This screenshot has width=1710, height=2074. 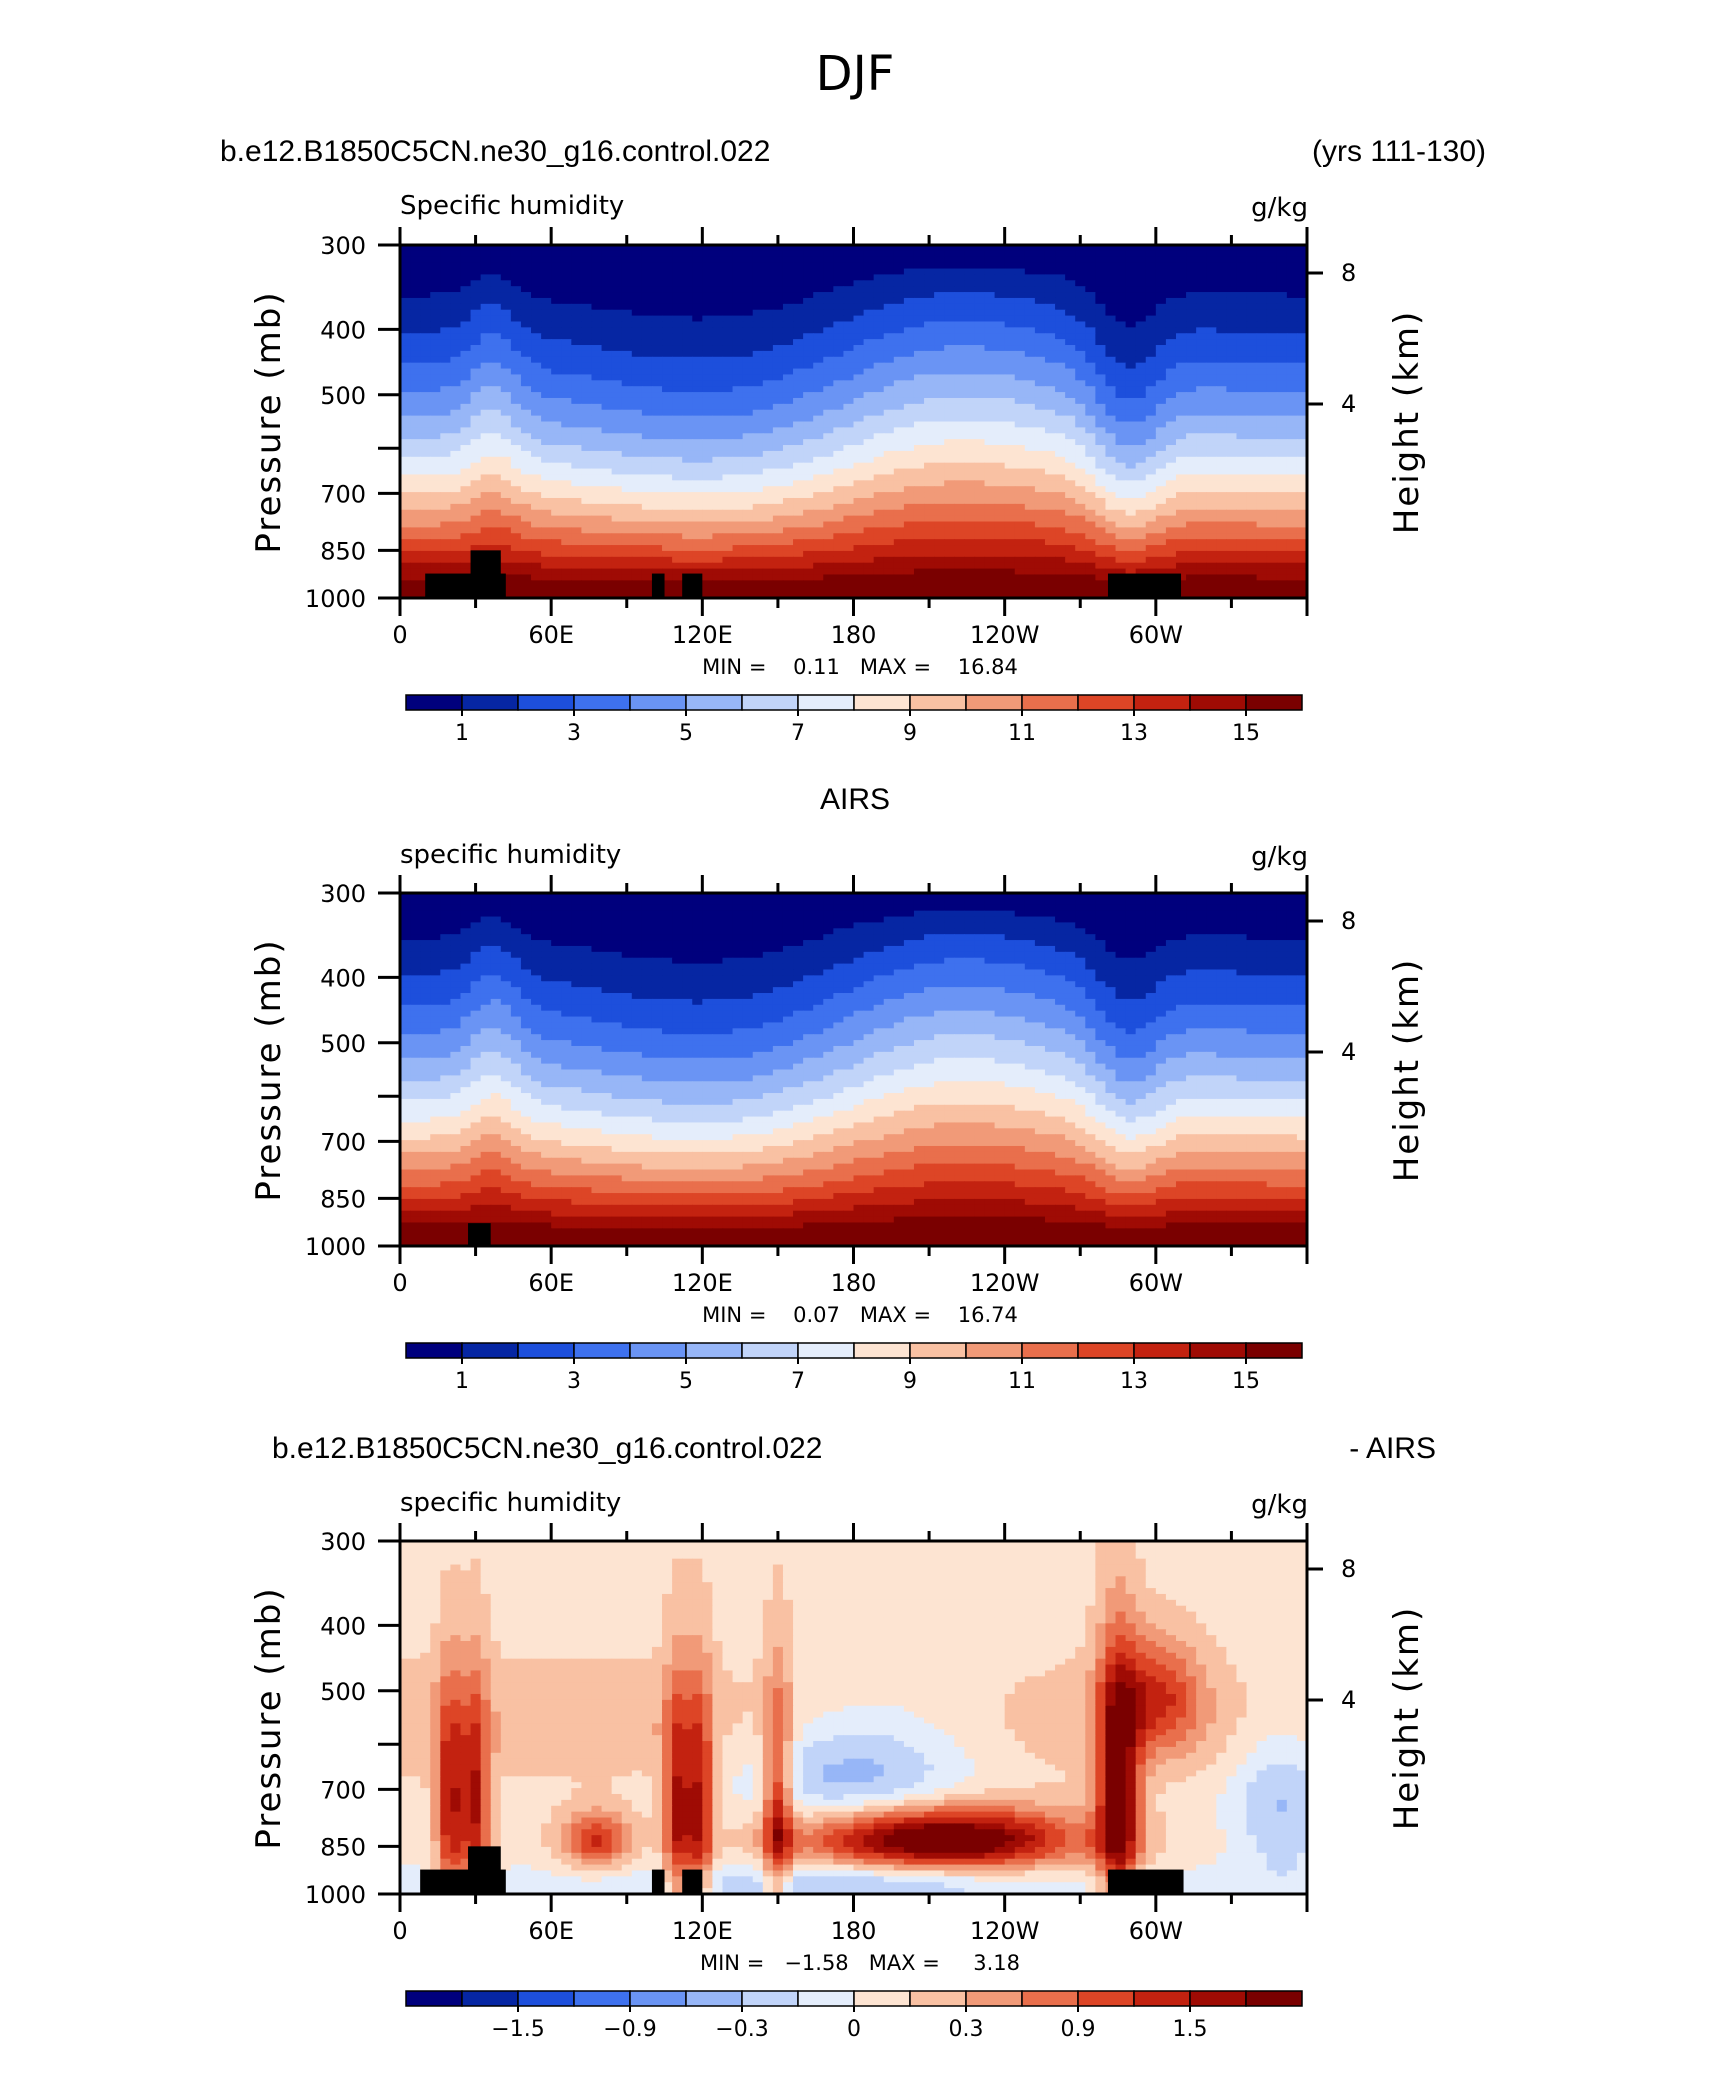 What do you see at coordinates (854, 422) in the screenshot?
I see `field-grid` at bounding box center [854, 422].